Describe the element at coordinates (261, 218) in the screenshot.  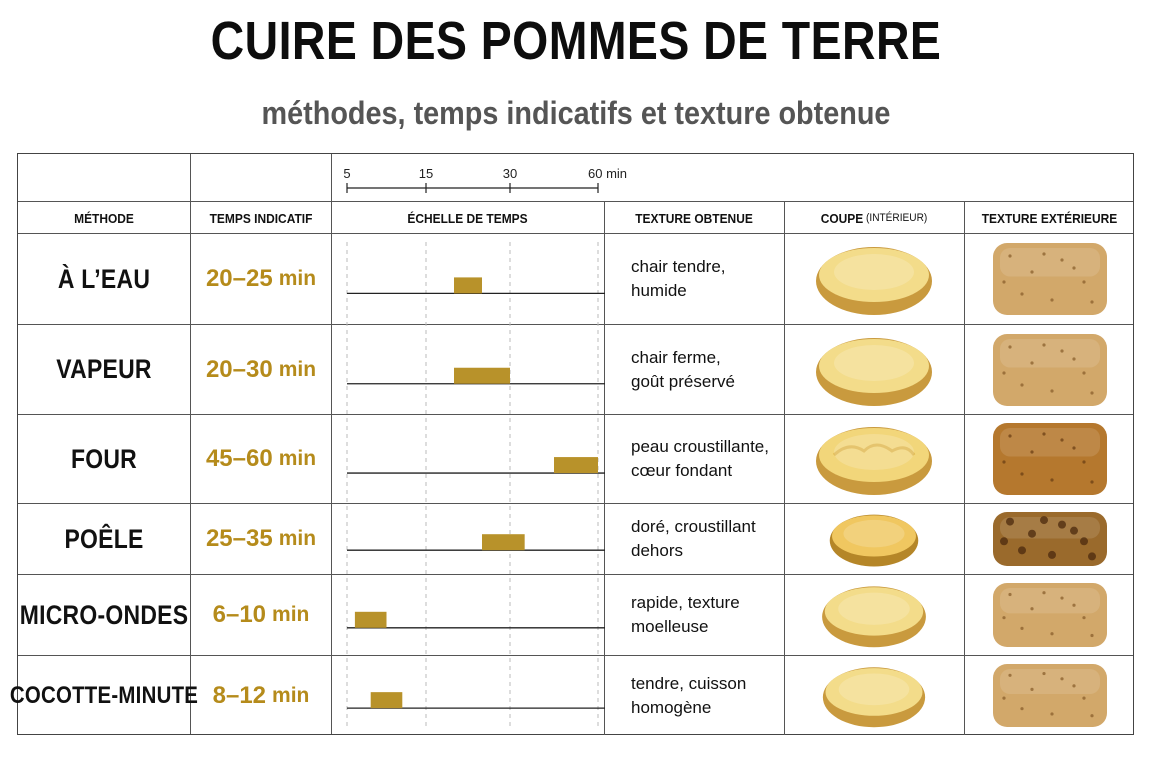
I see `header-time: TEMPS INDICATIF` at that location.